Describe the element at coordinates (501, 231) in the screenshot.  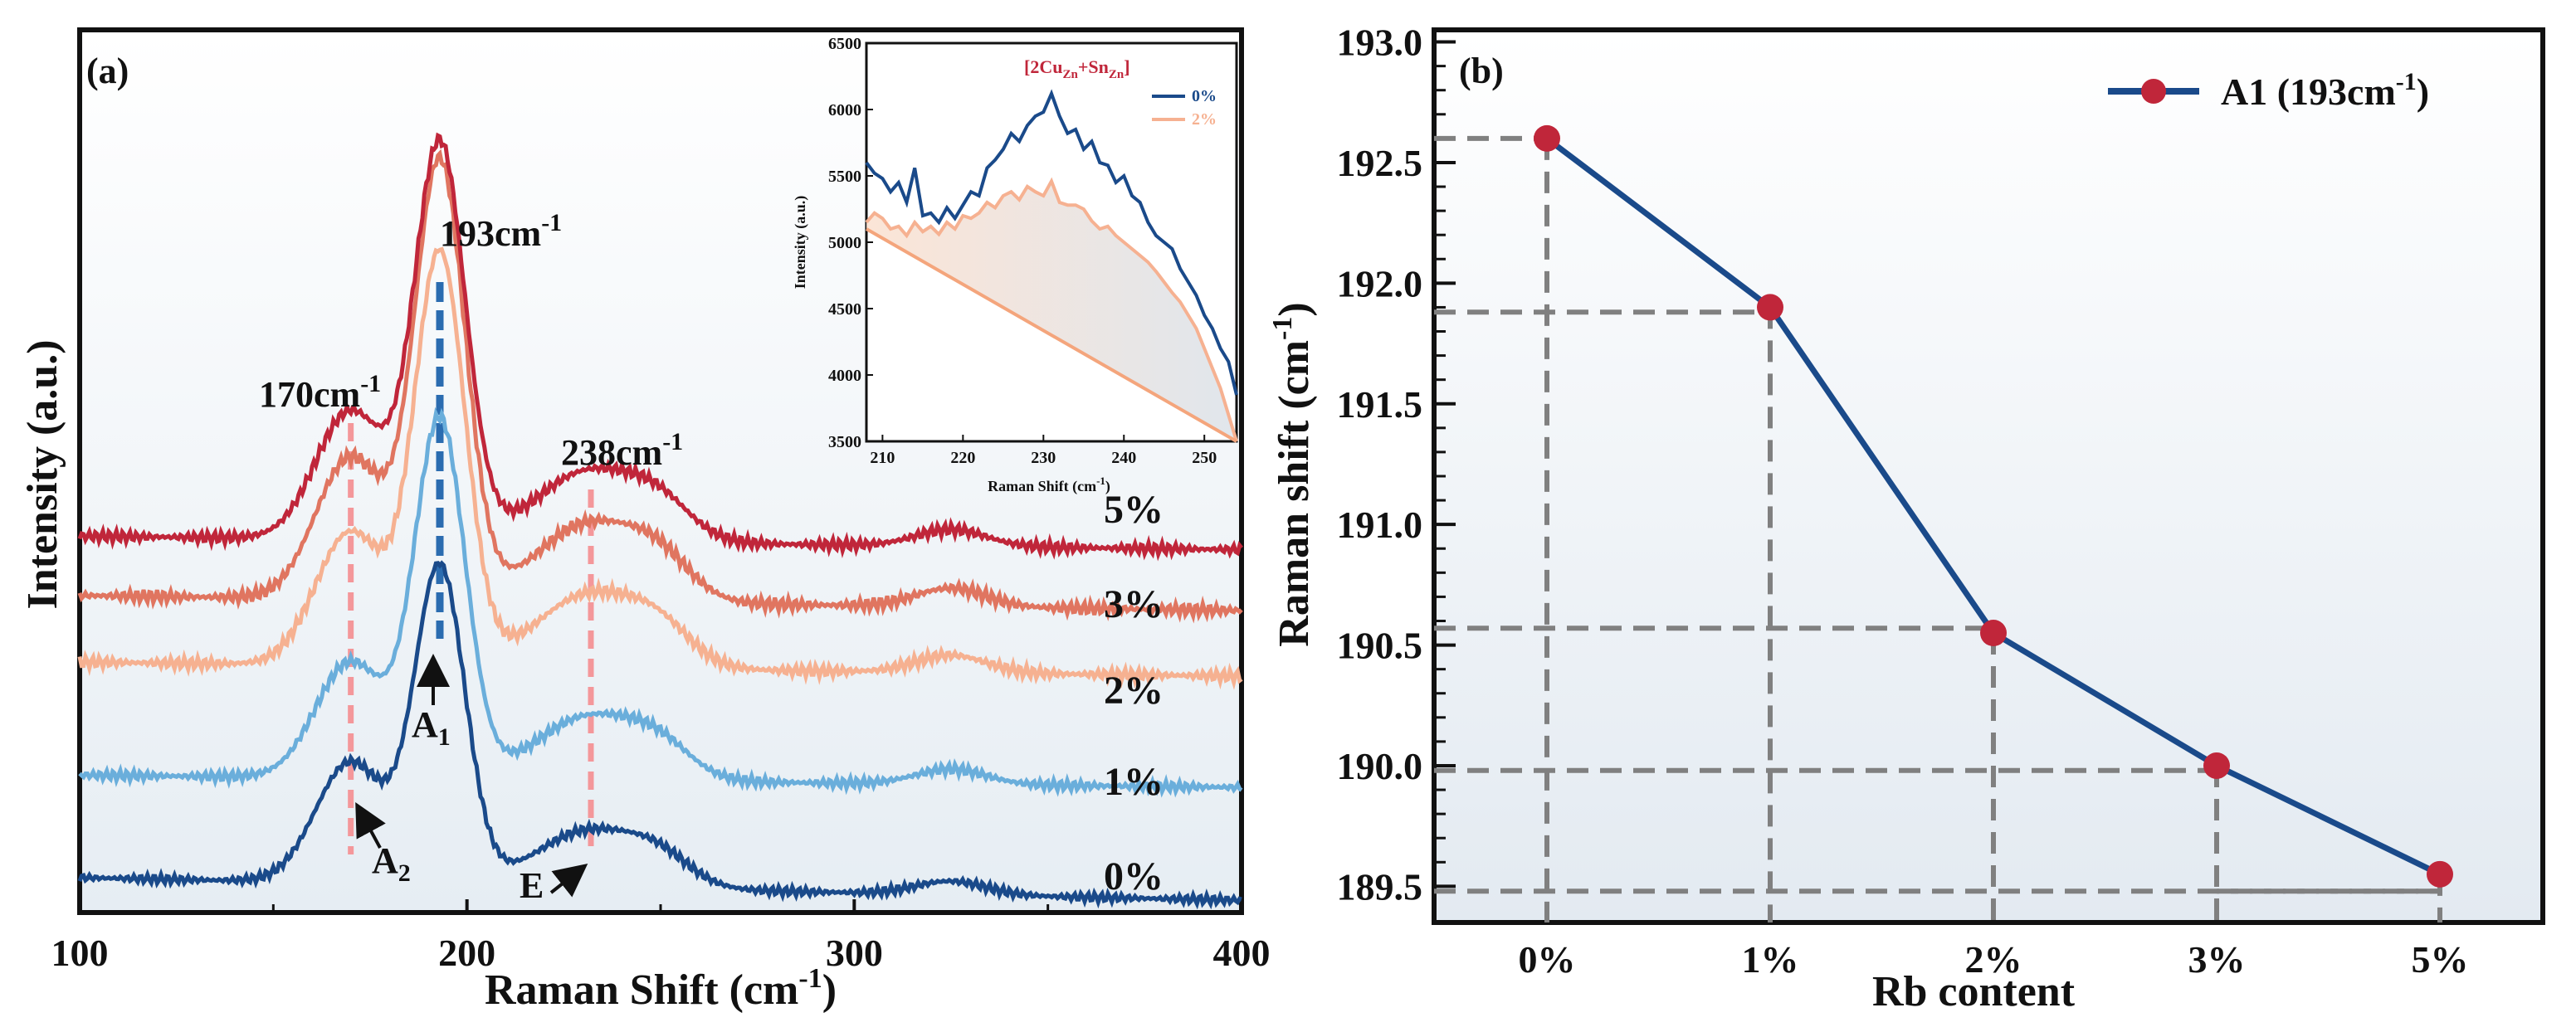
I see `peak-label-193: 193cm-1` at that location.